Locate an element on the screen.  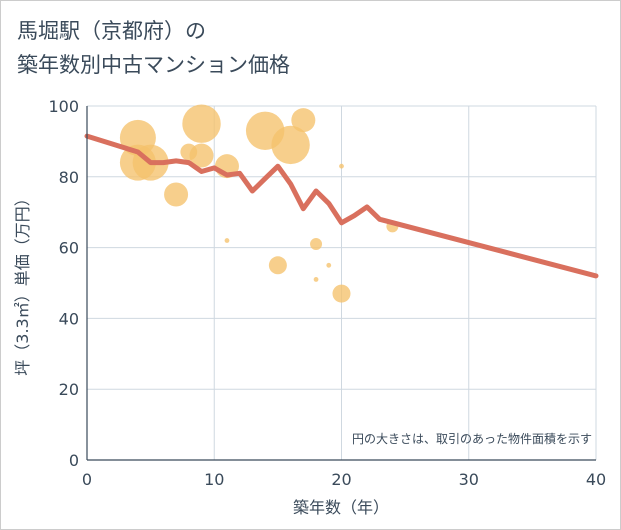
bubble-size-note: 円の大きさは、取引のあった物件面積を示す is located at coordinates (472, 438).